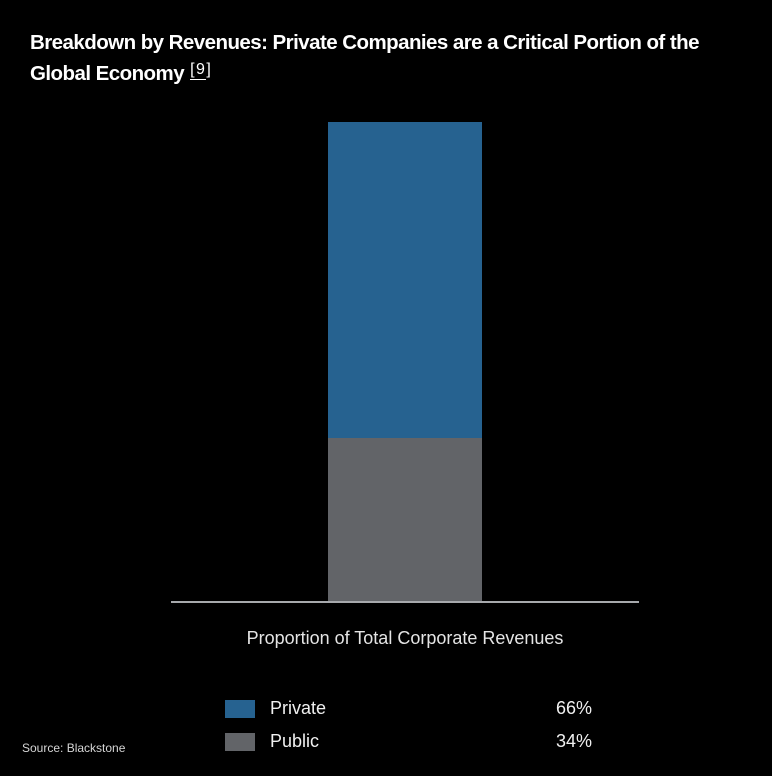 The image size is (772, 776). What do you see at coordinates (573, 741) in the screenshot?
I see `legend-value-public: 34%` at bounding box center [573, 741].